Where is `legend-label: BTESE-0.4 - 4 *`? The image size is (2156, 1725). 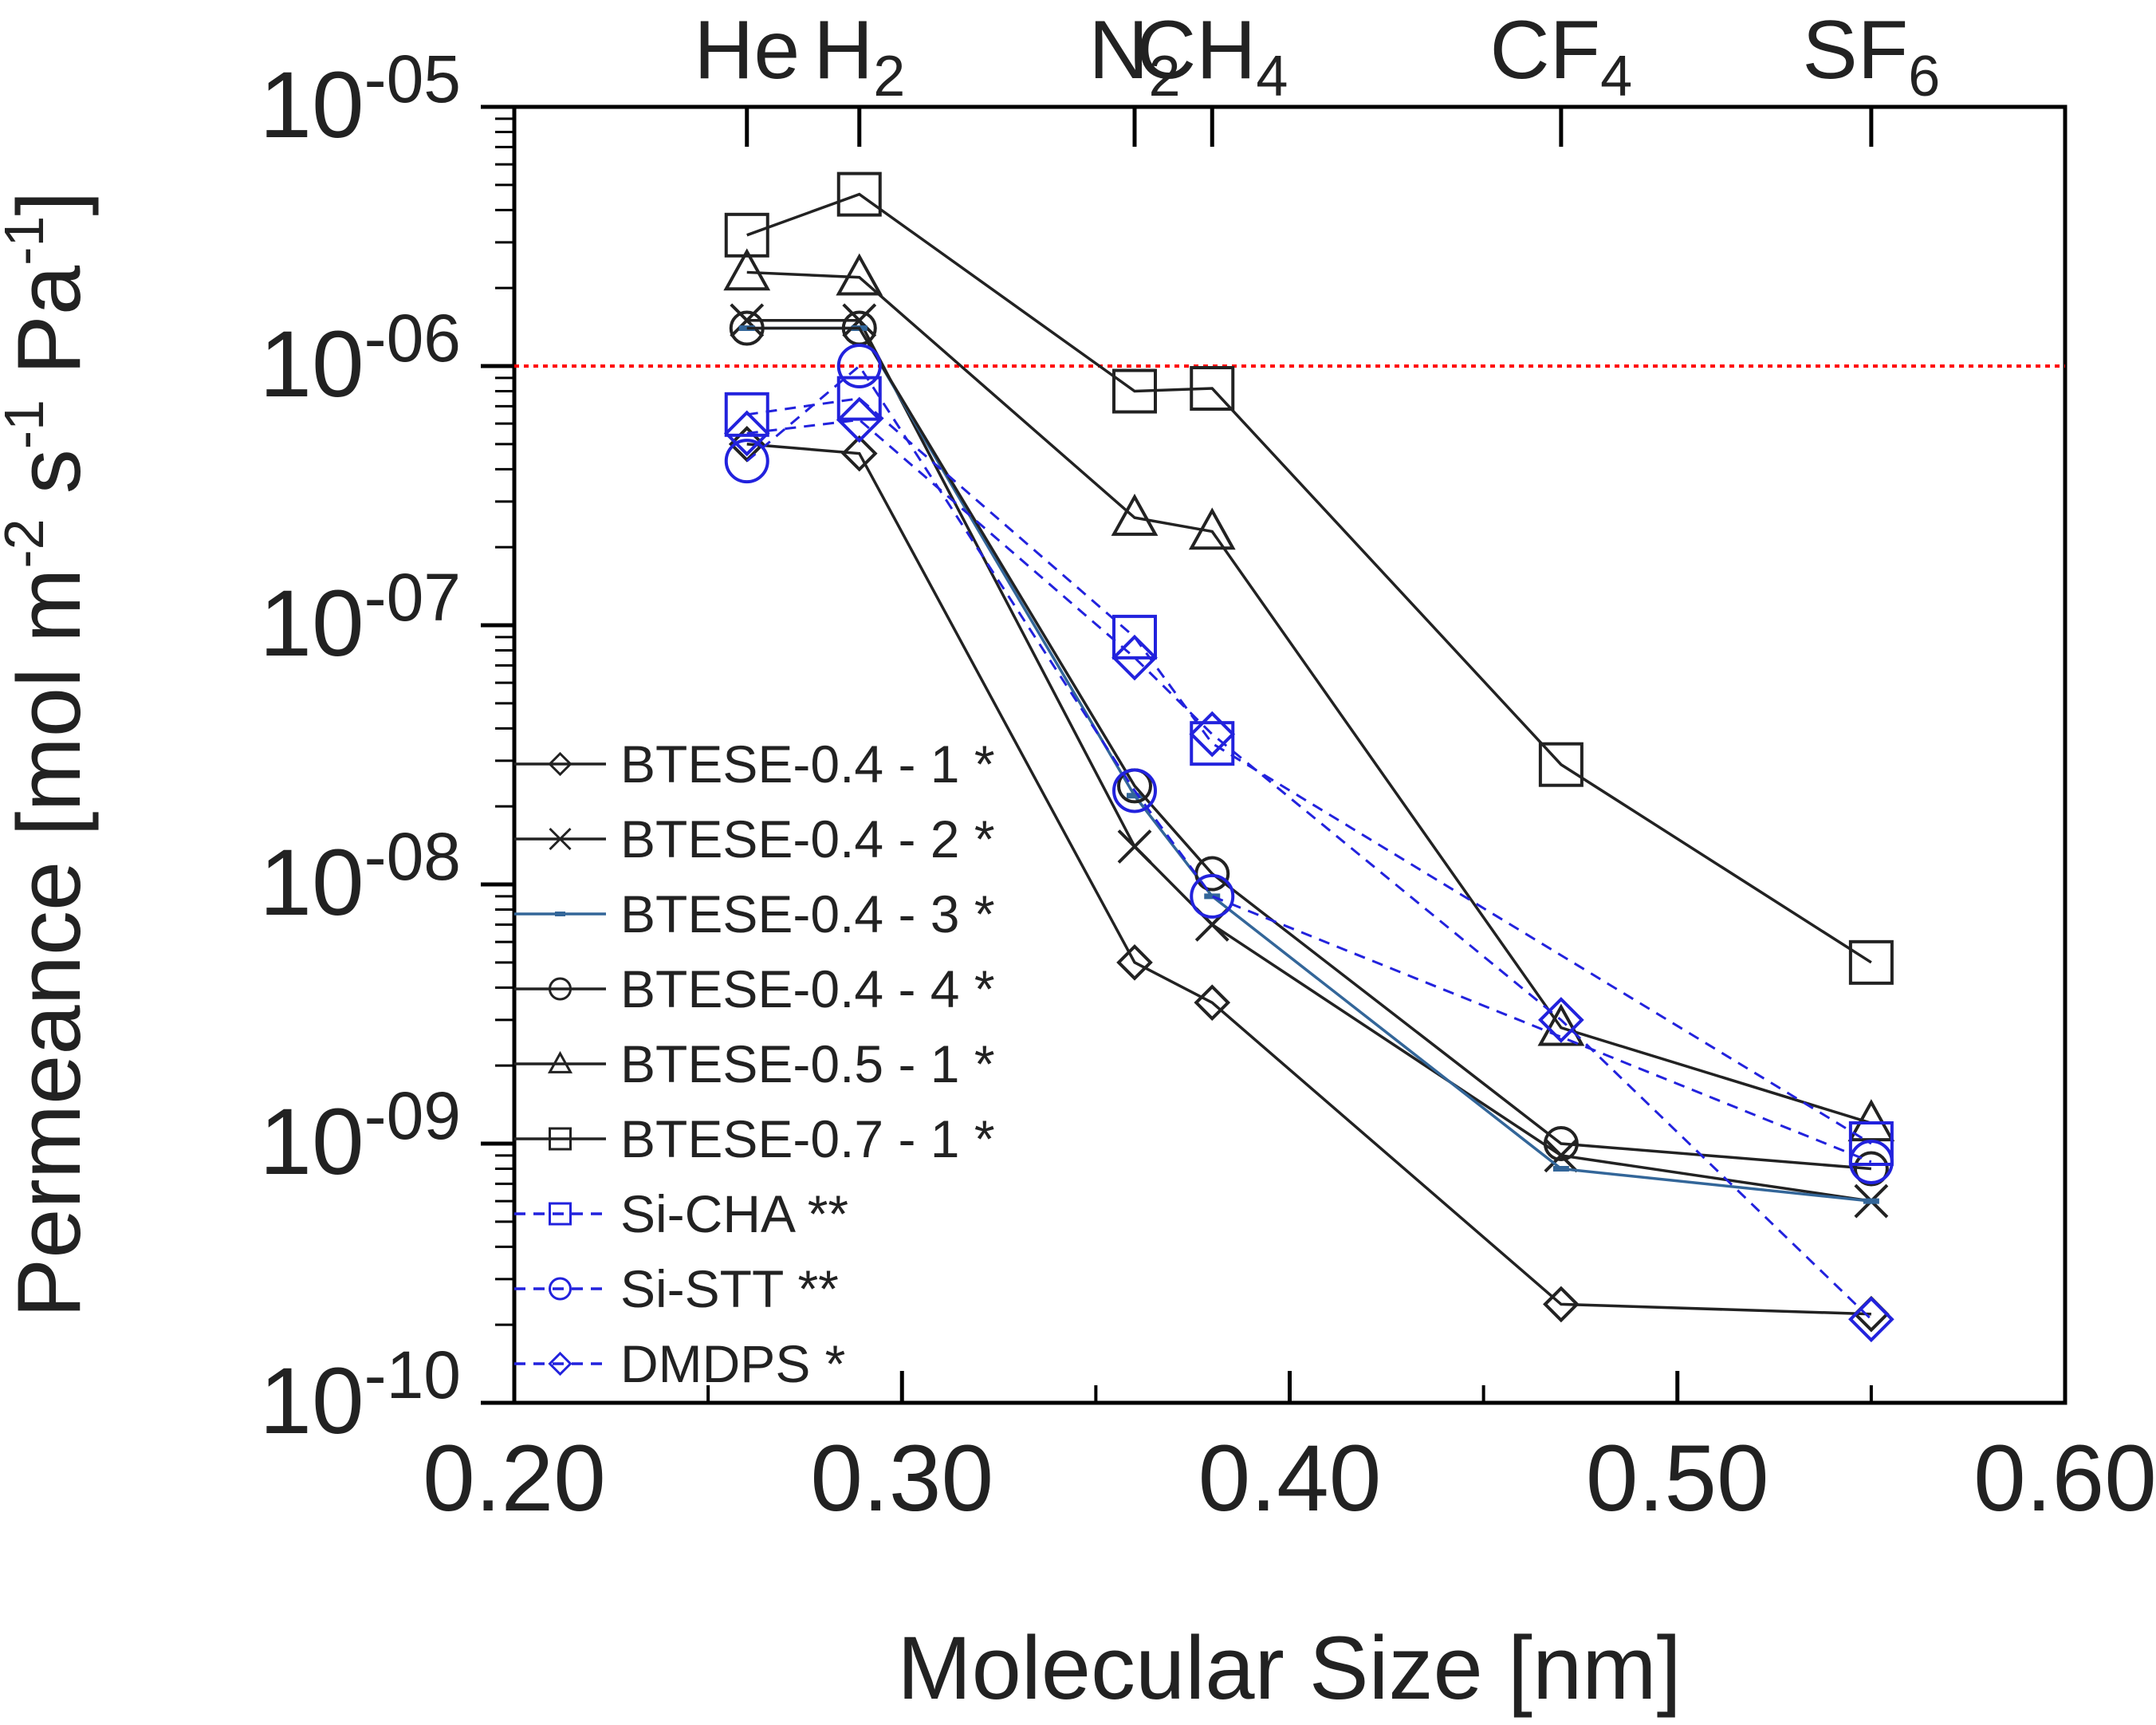 legend-label: BTESE-0.4 - 4 * is located at coordinates (808, 988).